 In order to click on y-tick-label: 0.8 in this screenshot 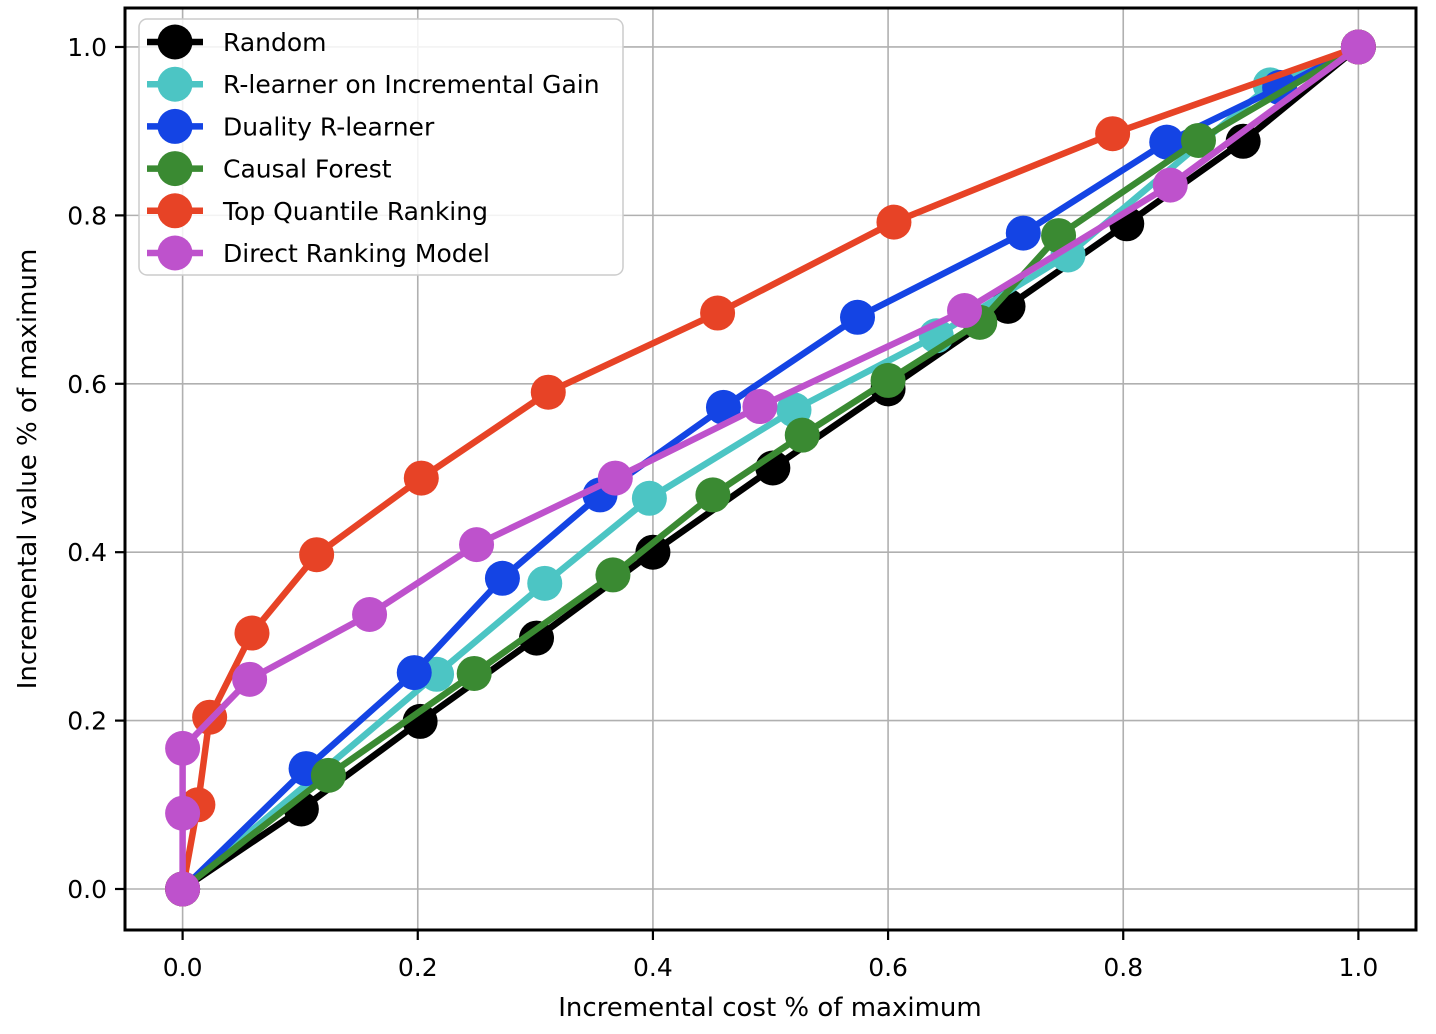, I will do `click(87, 215)`.